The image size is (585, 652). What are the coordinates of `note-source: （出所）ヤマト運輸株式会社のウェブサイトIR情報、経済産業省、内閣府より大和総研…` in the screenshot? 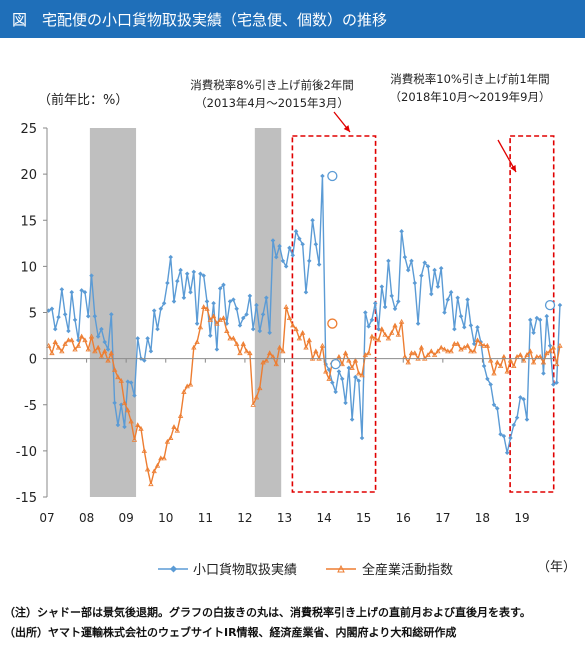 It's located at (230, 632).